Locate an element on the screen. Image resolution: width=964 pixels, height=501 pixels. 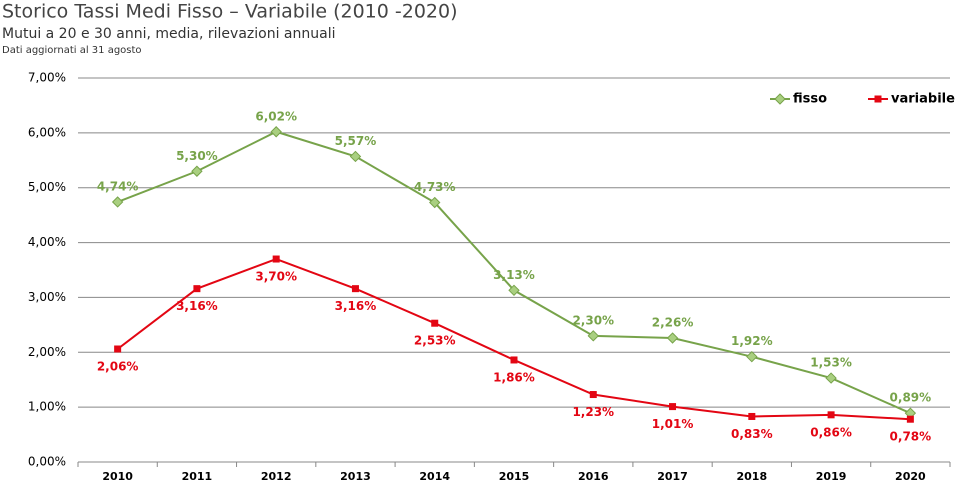
value-label: 4,73% is located at coordinates (435, 187).